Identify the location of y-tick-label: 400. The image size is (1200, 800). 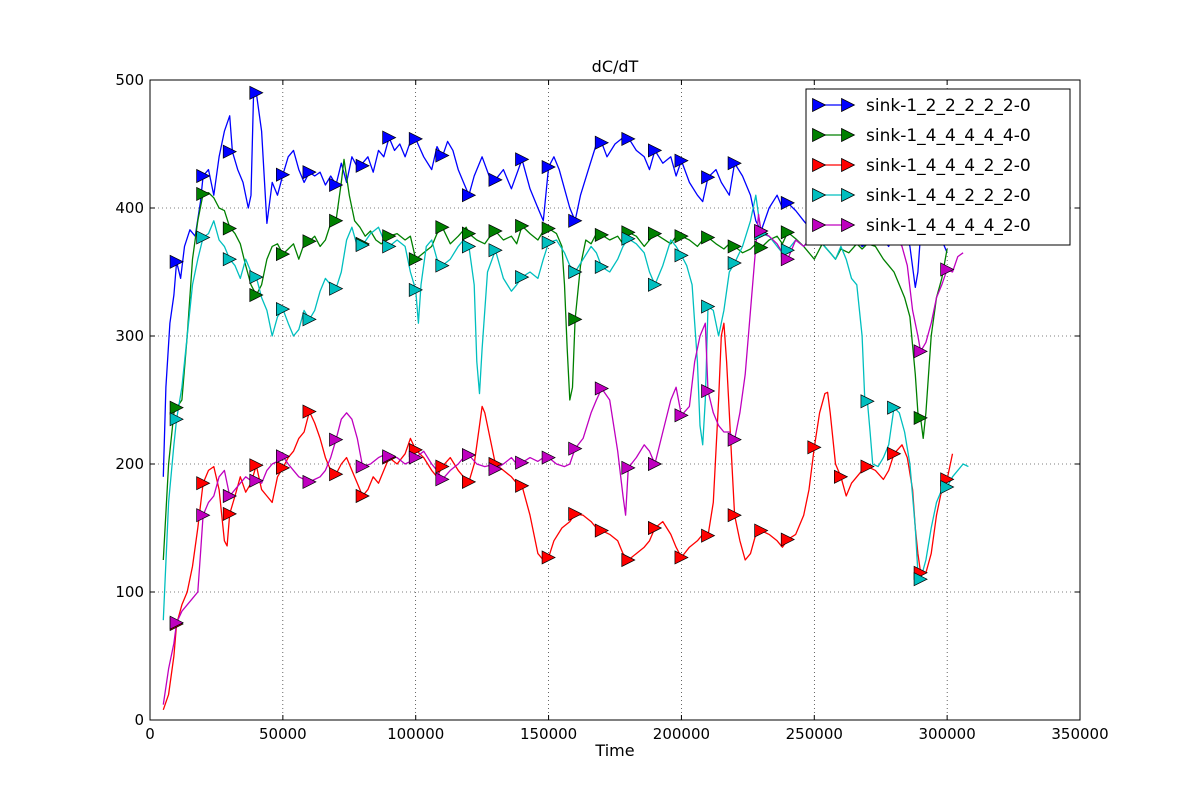
(129, 208).